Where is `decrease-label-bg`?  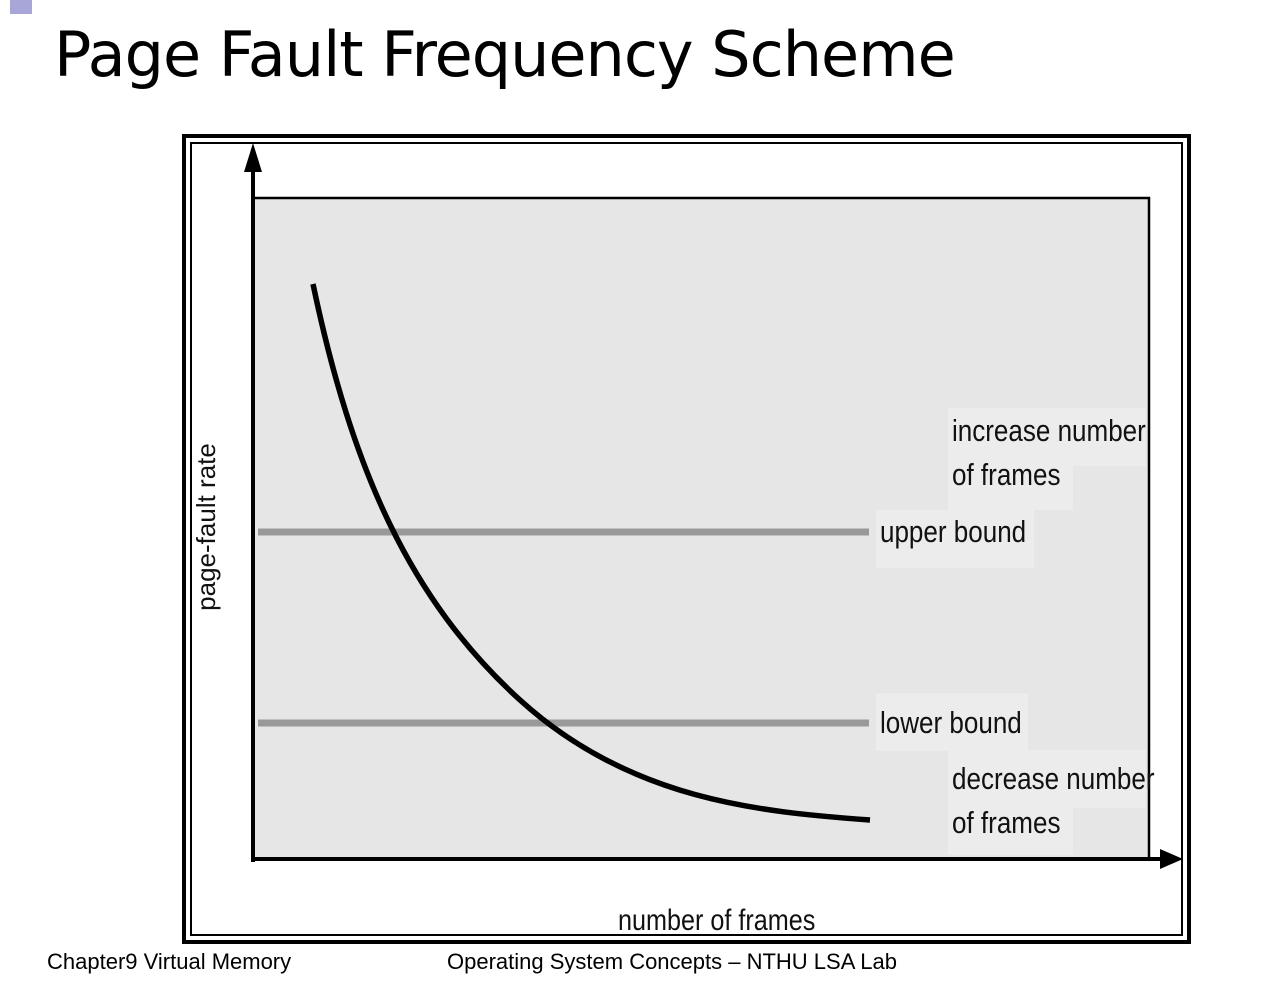
decrease-label-bg is located at coordinates (1047, 779).